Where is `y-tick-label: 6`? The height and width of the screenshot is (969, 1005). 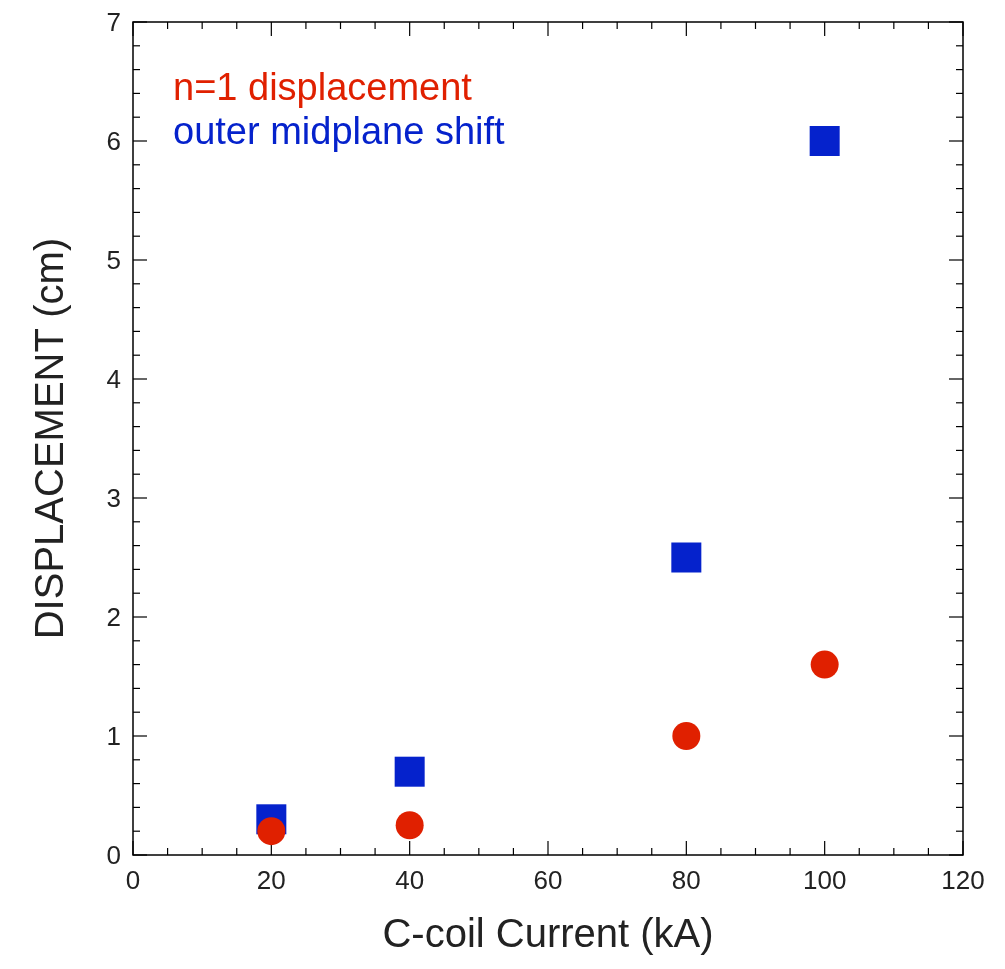
y-tick-label: 6 is located at coordinates (113, 141).